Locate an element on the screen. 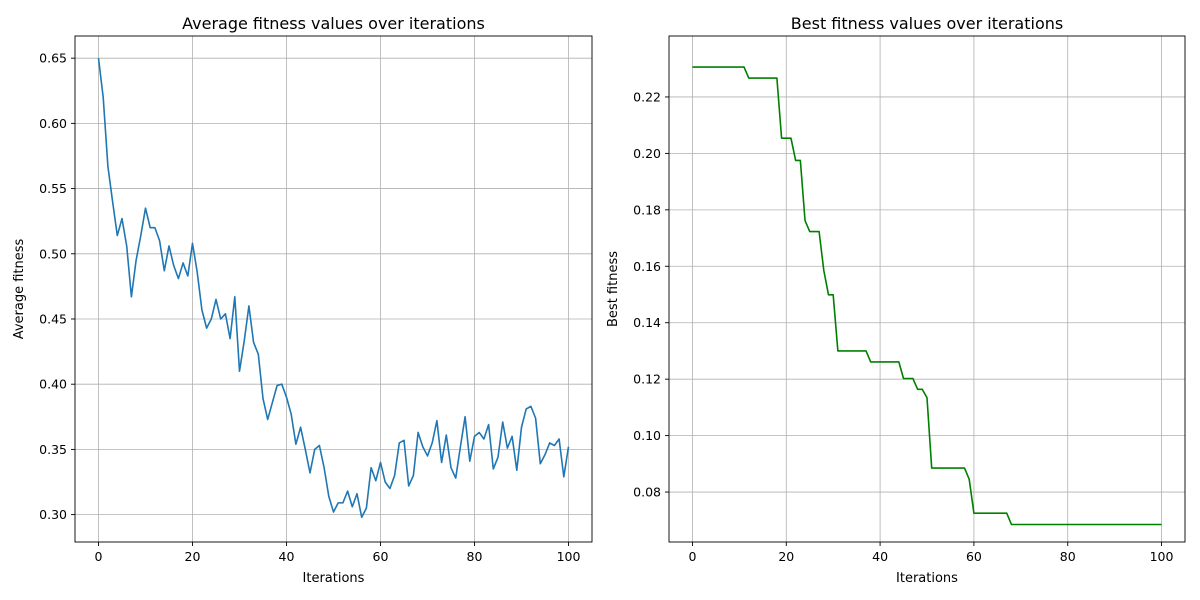 Image resolution: width=1200 pixels, height=600 pixels. avg-chart-title: Average fitness values over iterations is located at coordinates (333, 23).